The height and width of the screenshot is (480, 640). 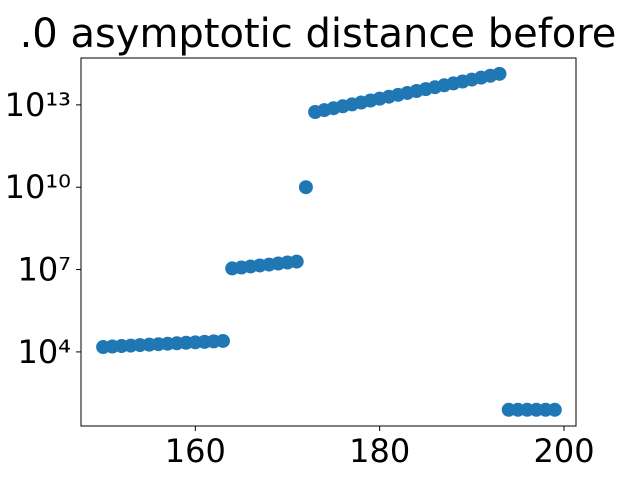 I want to click on y-tick-label: 10⁴, so click(x=44, y=352).